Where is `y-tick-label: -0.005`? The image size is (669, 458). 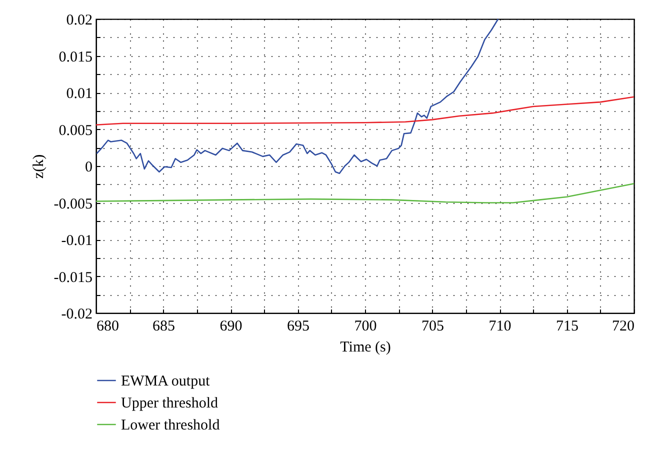
y-tick-label: -0.005 is located at coordinates (73, 204).